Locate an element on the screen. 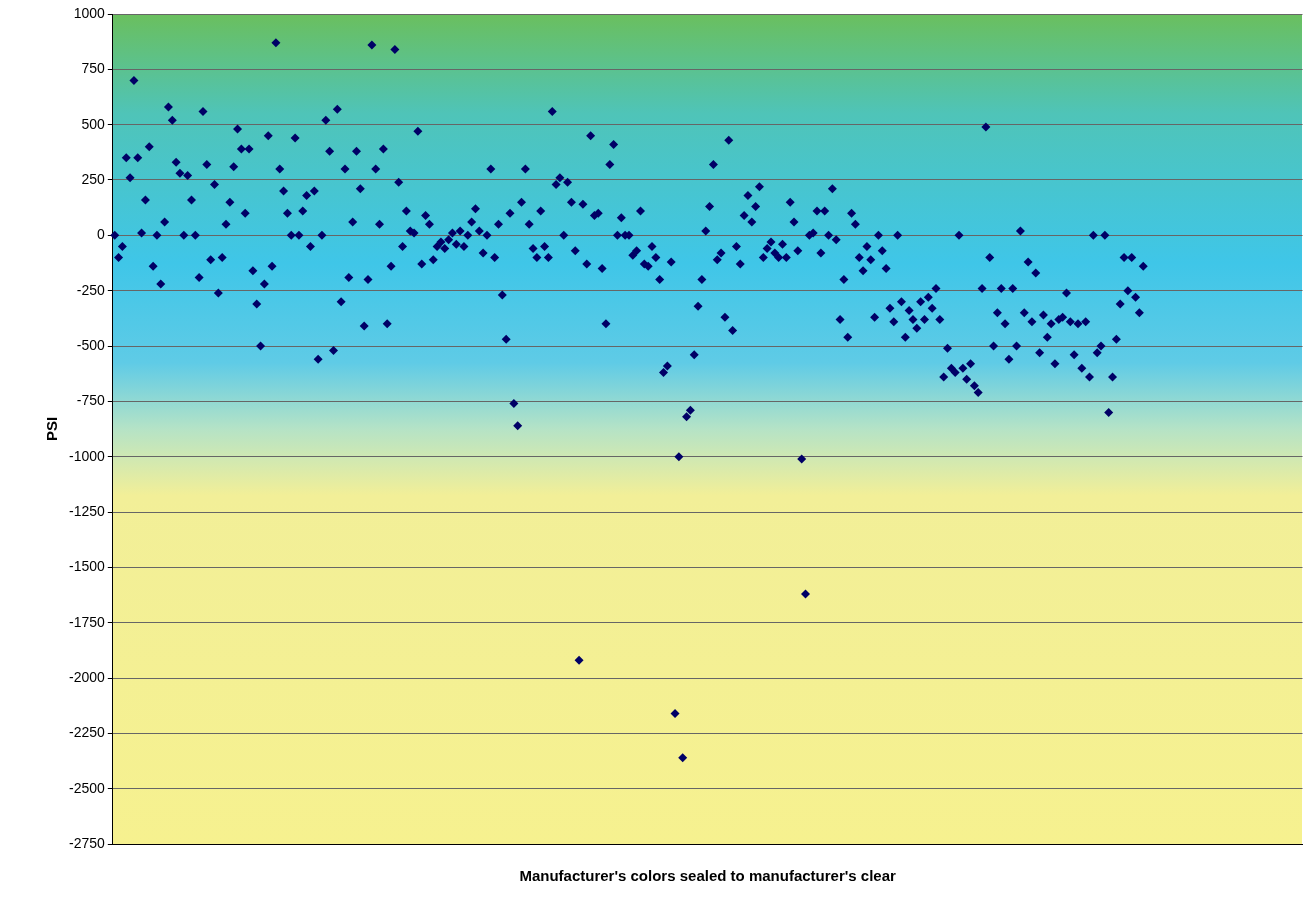 This screenshot has width=1307, height=900. y-tick-label: -250 is located at coordinates (91, 289).